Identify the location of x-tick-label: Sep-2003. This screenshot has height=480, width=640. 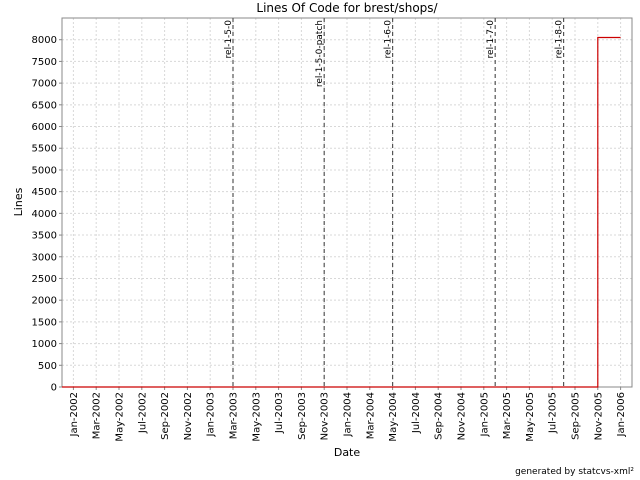
(302, 416).